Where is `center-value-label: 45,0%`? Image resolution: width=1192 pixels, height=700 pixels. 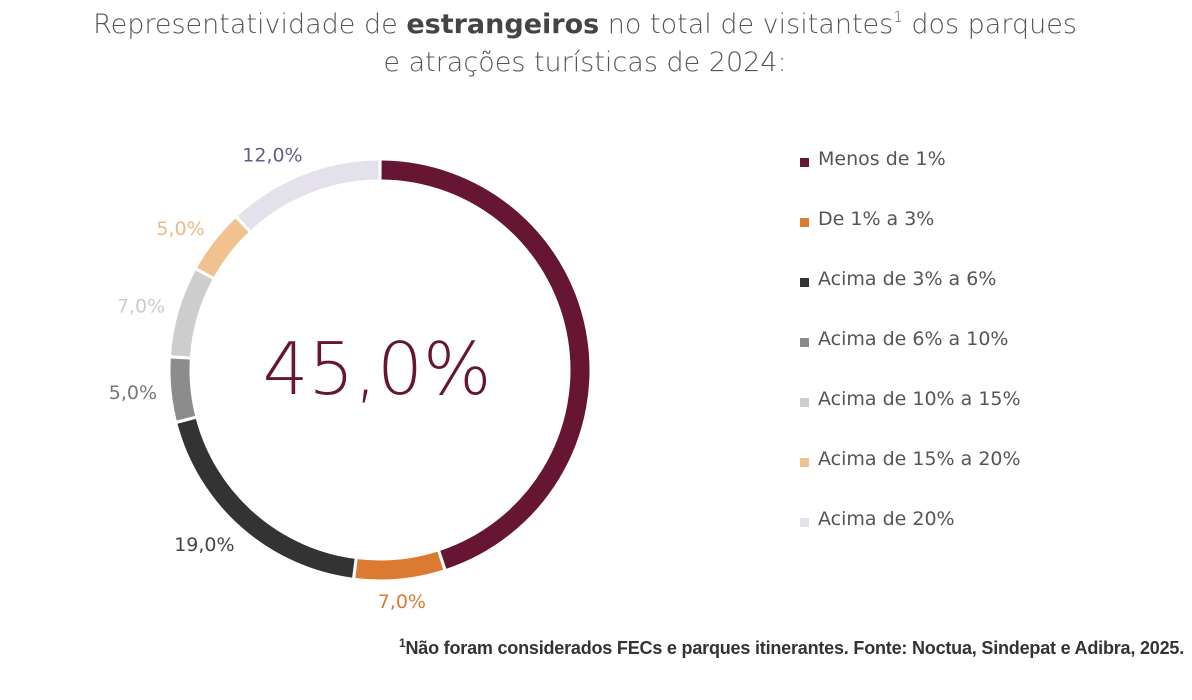
center-value-label: 45,0% is located at coordinates (377, 369).